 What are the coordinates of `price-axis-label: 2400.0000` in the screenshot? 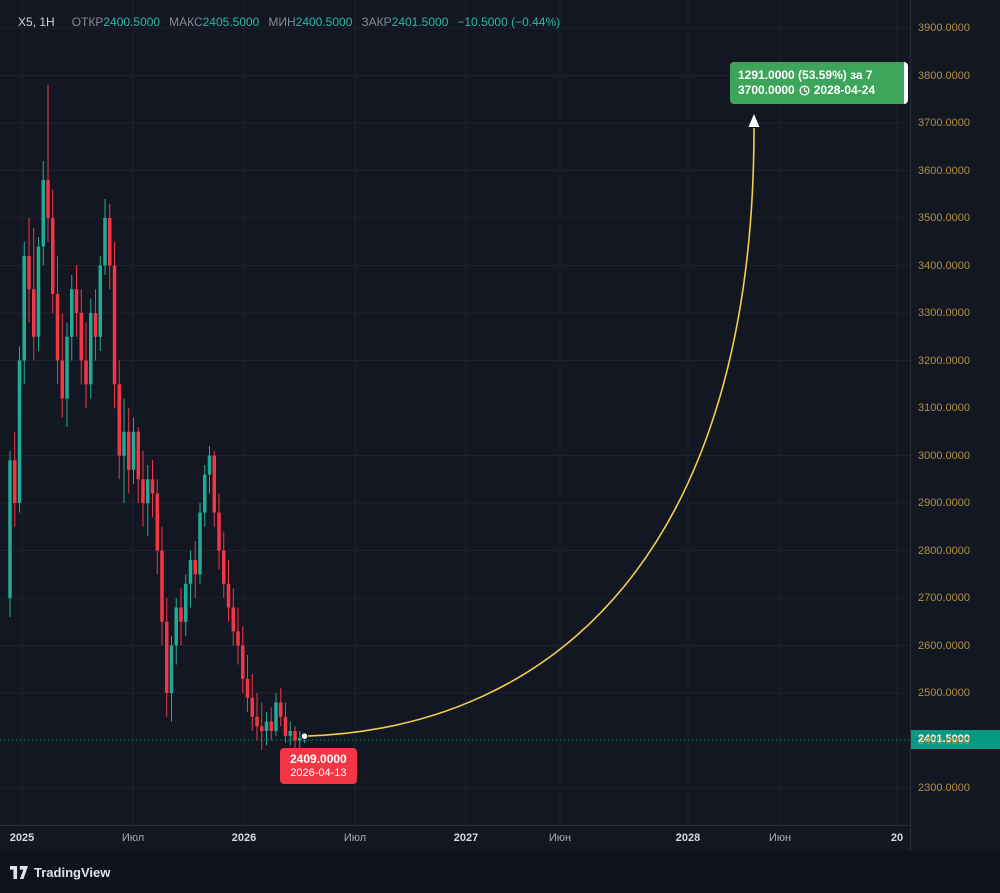 It's located at (944, 740).